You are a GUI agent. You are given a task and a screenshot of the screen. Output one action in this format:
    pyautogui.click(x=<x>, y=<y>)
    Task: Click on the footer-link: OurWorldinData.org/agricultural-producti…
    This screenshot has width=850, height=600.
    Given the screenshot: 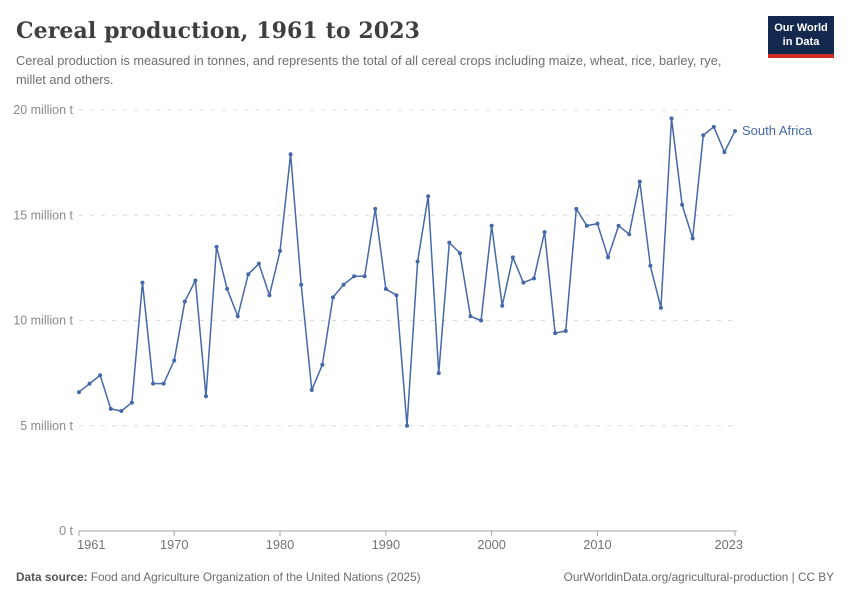 What is the action you would take?
    pyautogui.click(x=698, y=577)
    